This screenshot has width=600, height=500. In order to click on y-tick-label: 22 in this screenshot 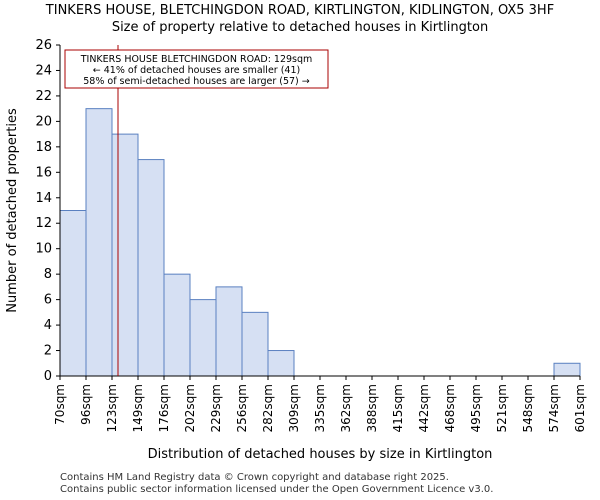, I will do `click(43, 96)`.